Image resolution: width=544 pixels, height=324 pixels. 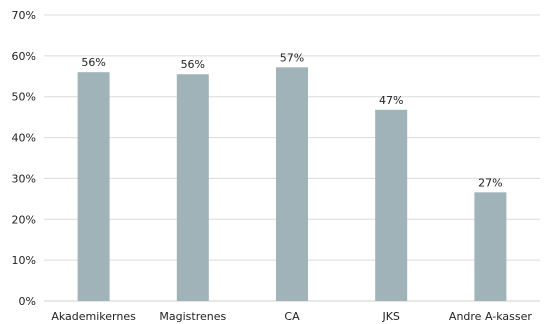 I want to click on y-tick-label: 40%, so click(x=24, y=138).